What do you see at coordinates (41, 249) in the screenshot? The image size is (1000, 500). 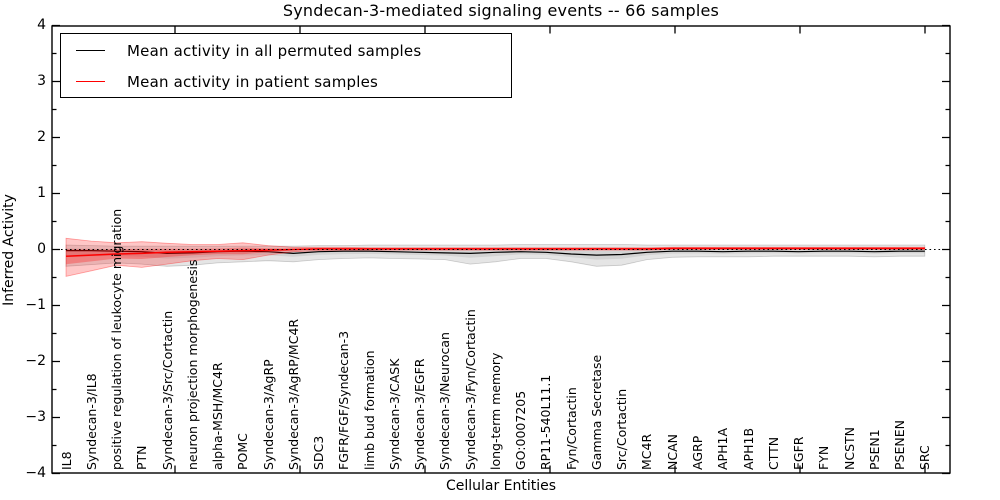 I see `y-tick-label: 0` at bounding box center [41, 249].